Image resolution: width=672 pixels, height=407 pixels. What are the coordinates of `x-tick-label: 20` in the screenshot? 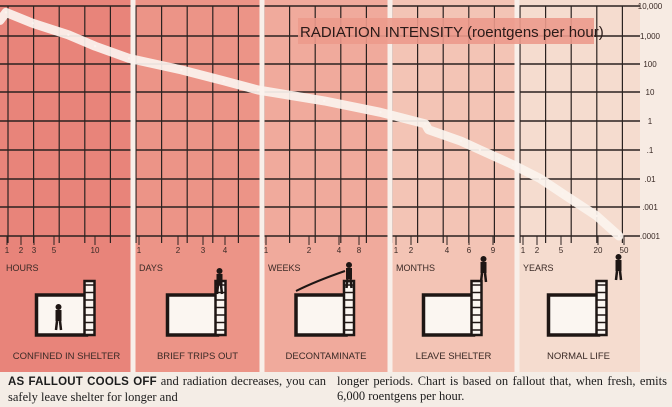 It's located at (598, 250).